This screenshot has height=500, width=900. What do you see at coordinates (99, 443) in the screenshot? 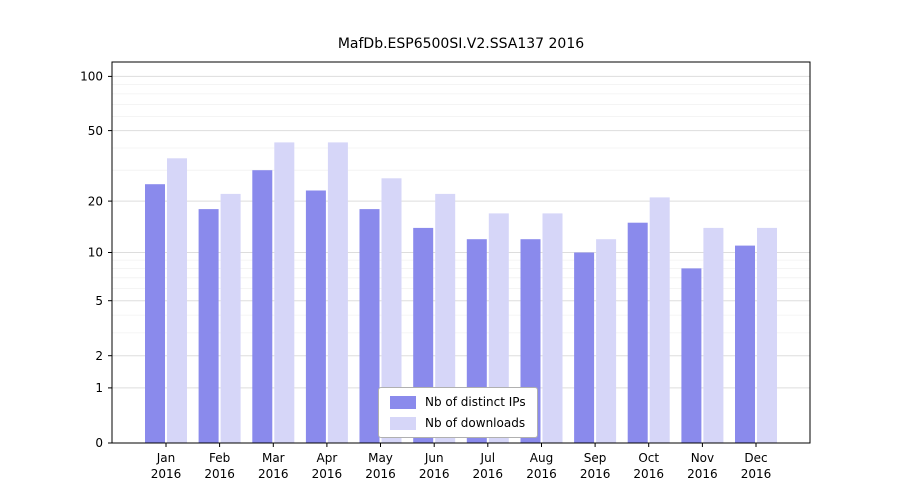
I see `y-tick-label: 0` at bounding box center [99, 443].